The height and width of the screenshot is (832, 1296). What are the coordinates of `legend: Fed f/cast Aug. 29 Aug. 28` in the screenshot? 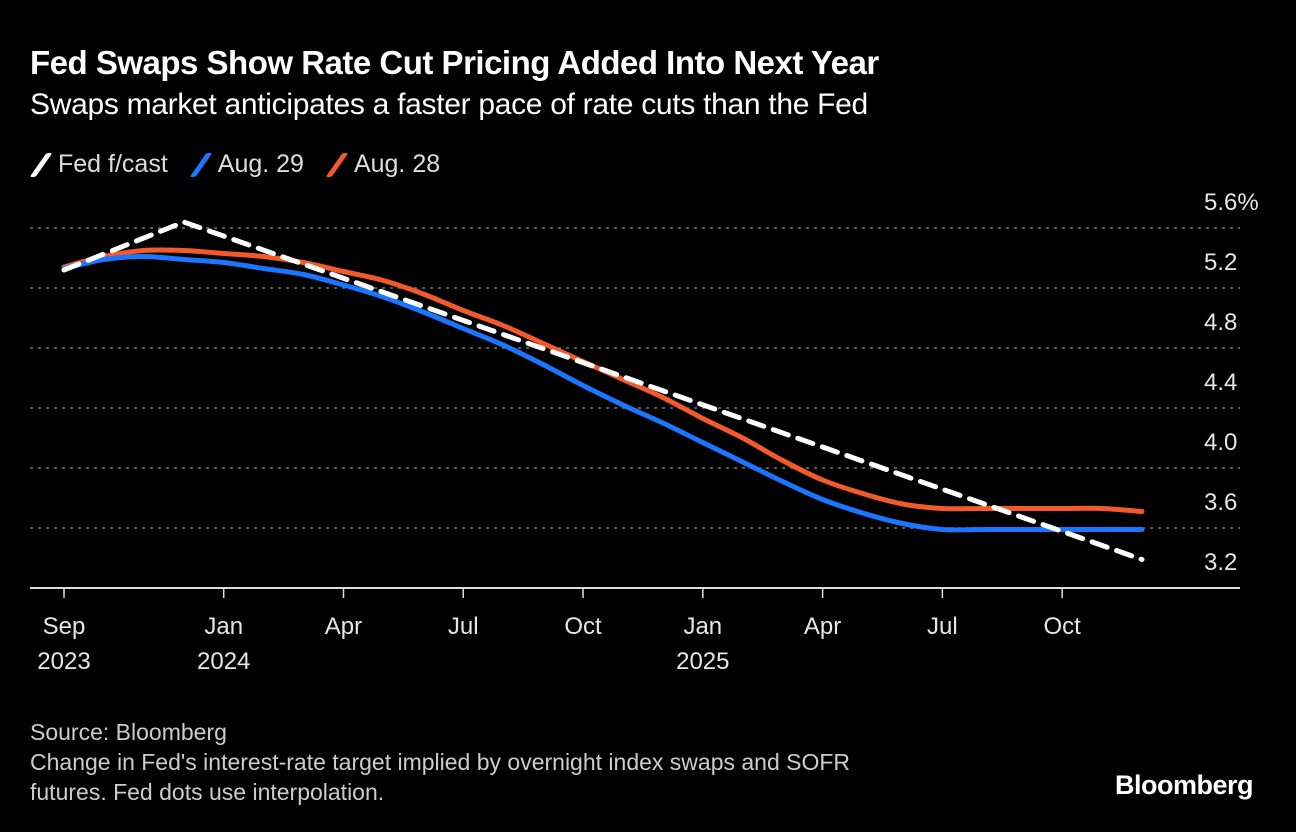 It's located at (245, 164).